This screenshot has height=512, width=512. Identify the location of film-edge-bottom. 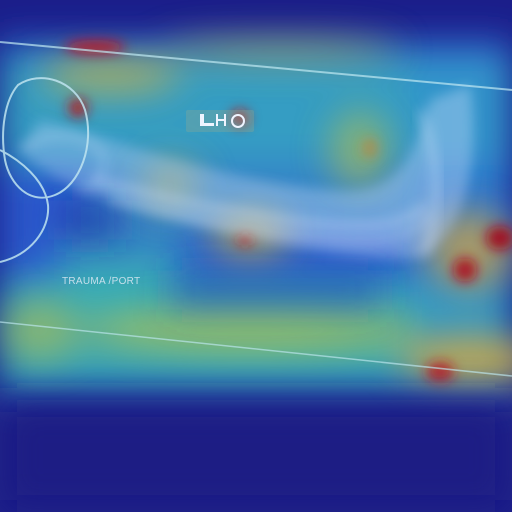
(256, 349).